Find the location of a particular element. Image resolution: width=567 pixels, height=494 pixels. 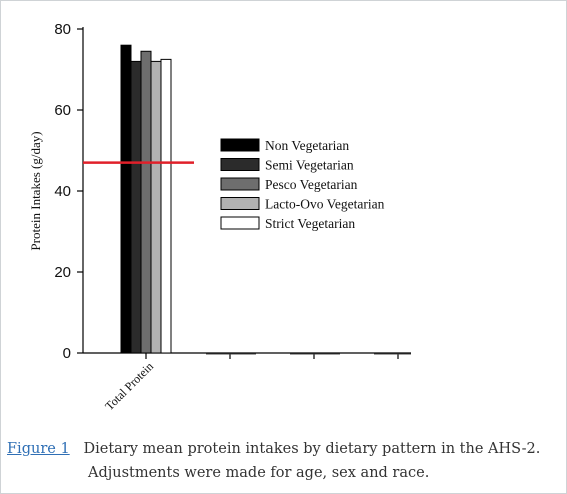

y-tick-label: 20 is located at coordinates (62, 272).